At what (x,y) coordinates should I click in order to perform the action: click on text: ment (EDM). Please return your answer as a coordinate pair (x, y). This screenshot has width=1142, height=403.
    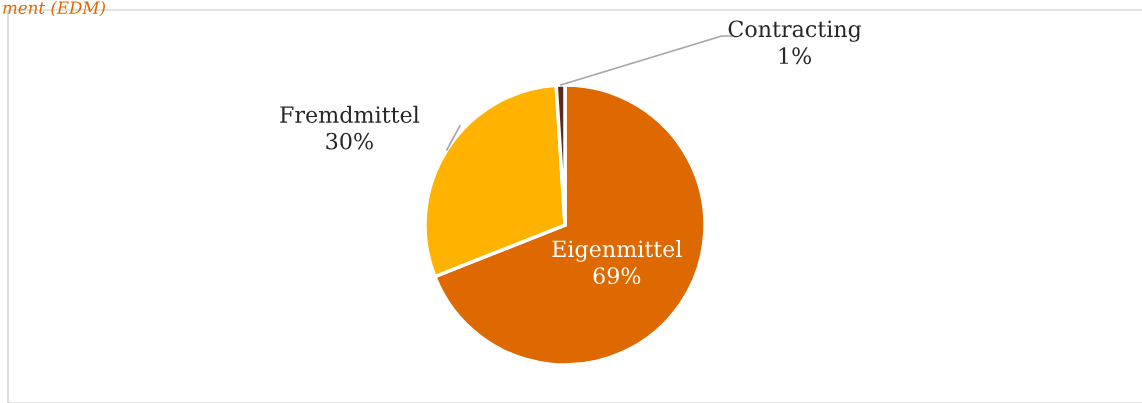
    Looking at the image, I should click on (54, 9).